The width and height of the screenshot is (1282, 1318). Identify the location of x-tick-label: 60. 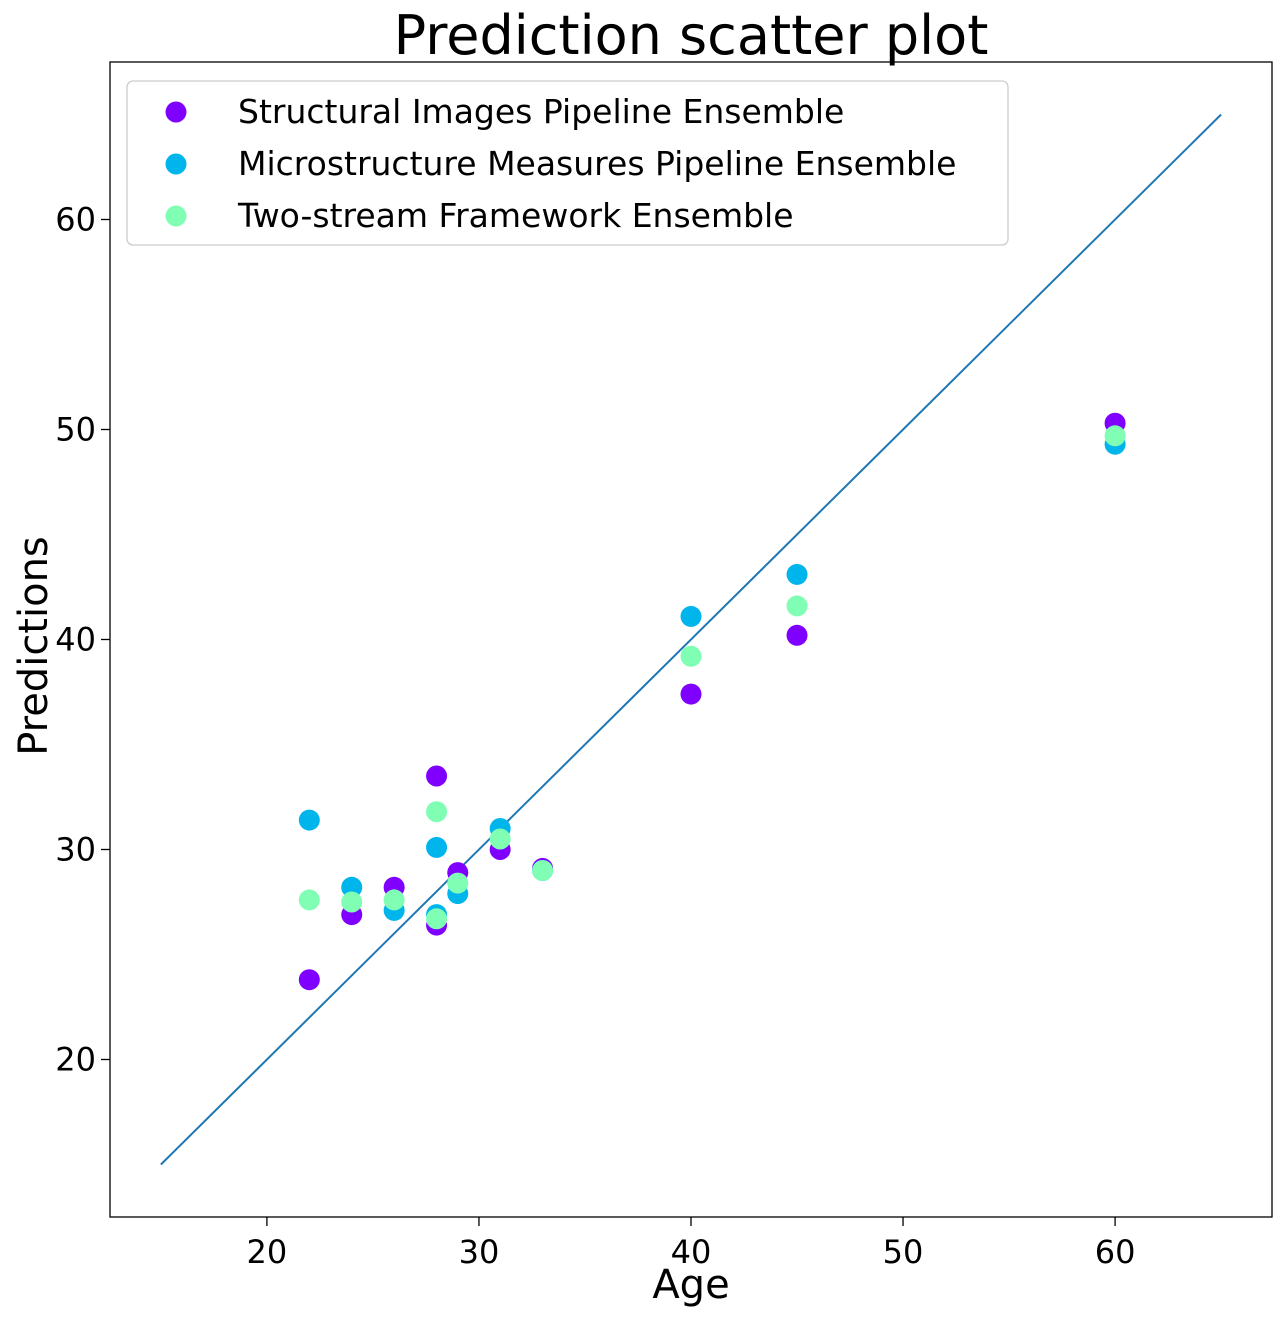
(1115, 1252).